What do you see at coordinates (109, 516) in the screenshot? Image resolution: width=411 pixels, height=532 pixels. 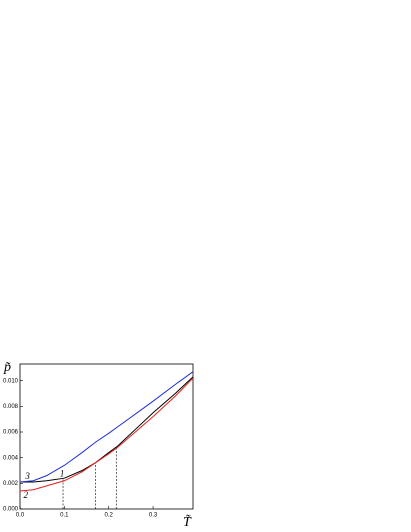 I see `x-tick-label: 0.2` at bounding box center [109, 516].